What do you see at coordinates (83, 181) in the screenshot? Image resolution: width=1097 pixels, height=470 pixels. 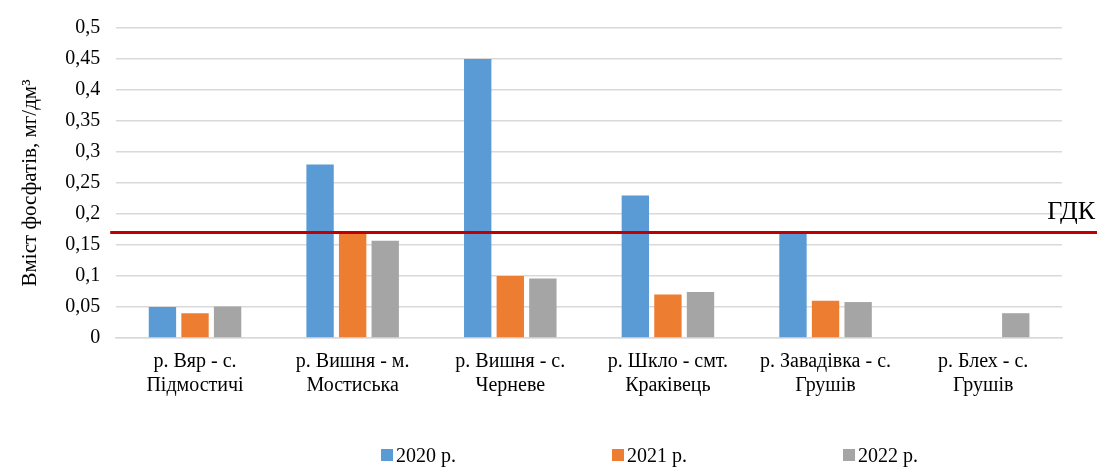 I see `y-tick-label: 0,25` at bounding box center [83, 181].